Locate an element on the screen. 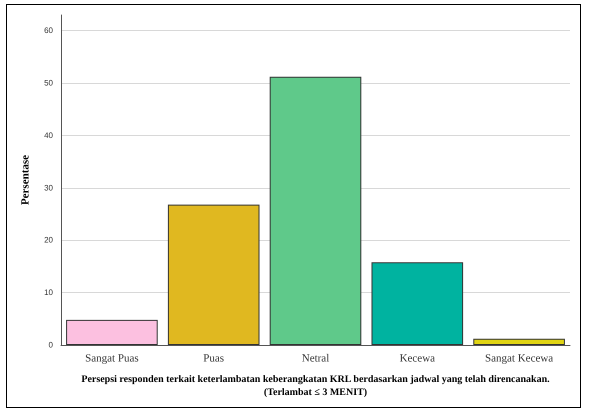  x-tick-label: Netral is located at coordinates (316, 358).